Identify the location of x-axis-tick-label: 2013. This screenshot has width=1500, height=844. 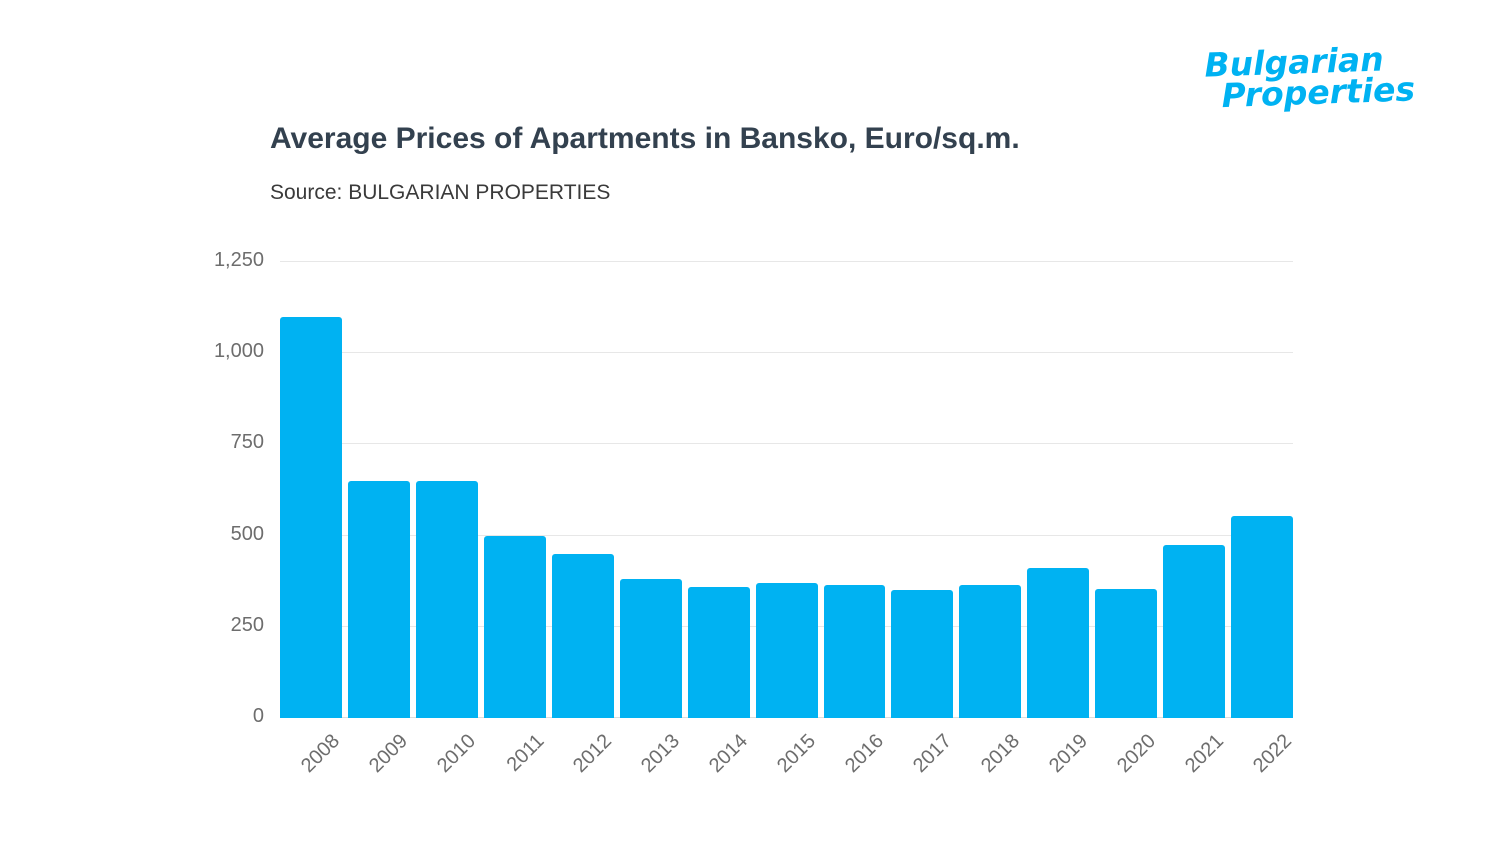
(661, 754).